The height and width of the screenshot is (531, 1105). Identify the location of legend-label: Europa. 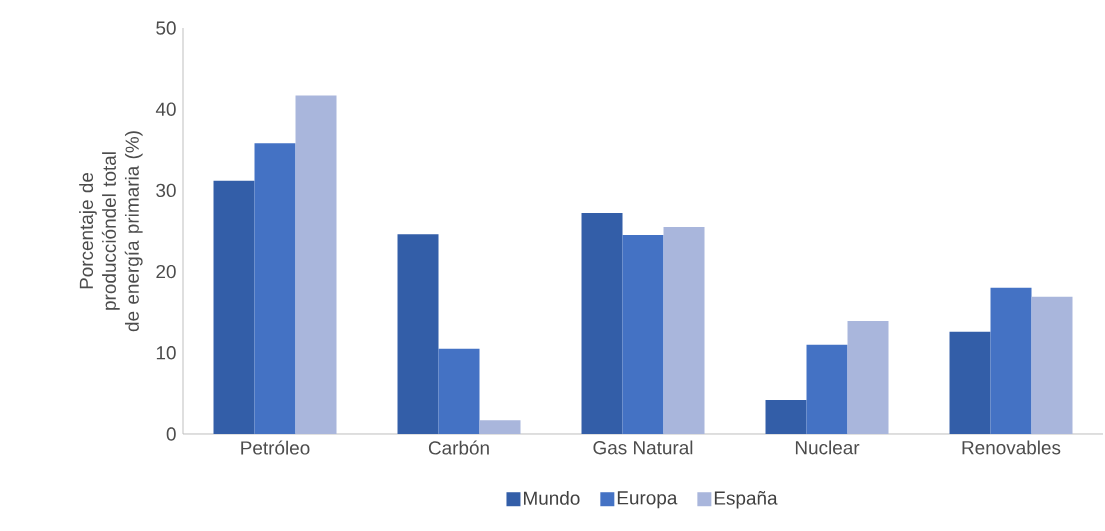
(647, 500).